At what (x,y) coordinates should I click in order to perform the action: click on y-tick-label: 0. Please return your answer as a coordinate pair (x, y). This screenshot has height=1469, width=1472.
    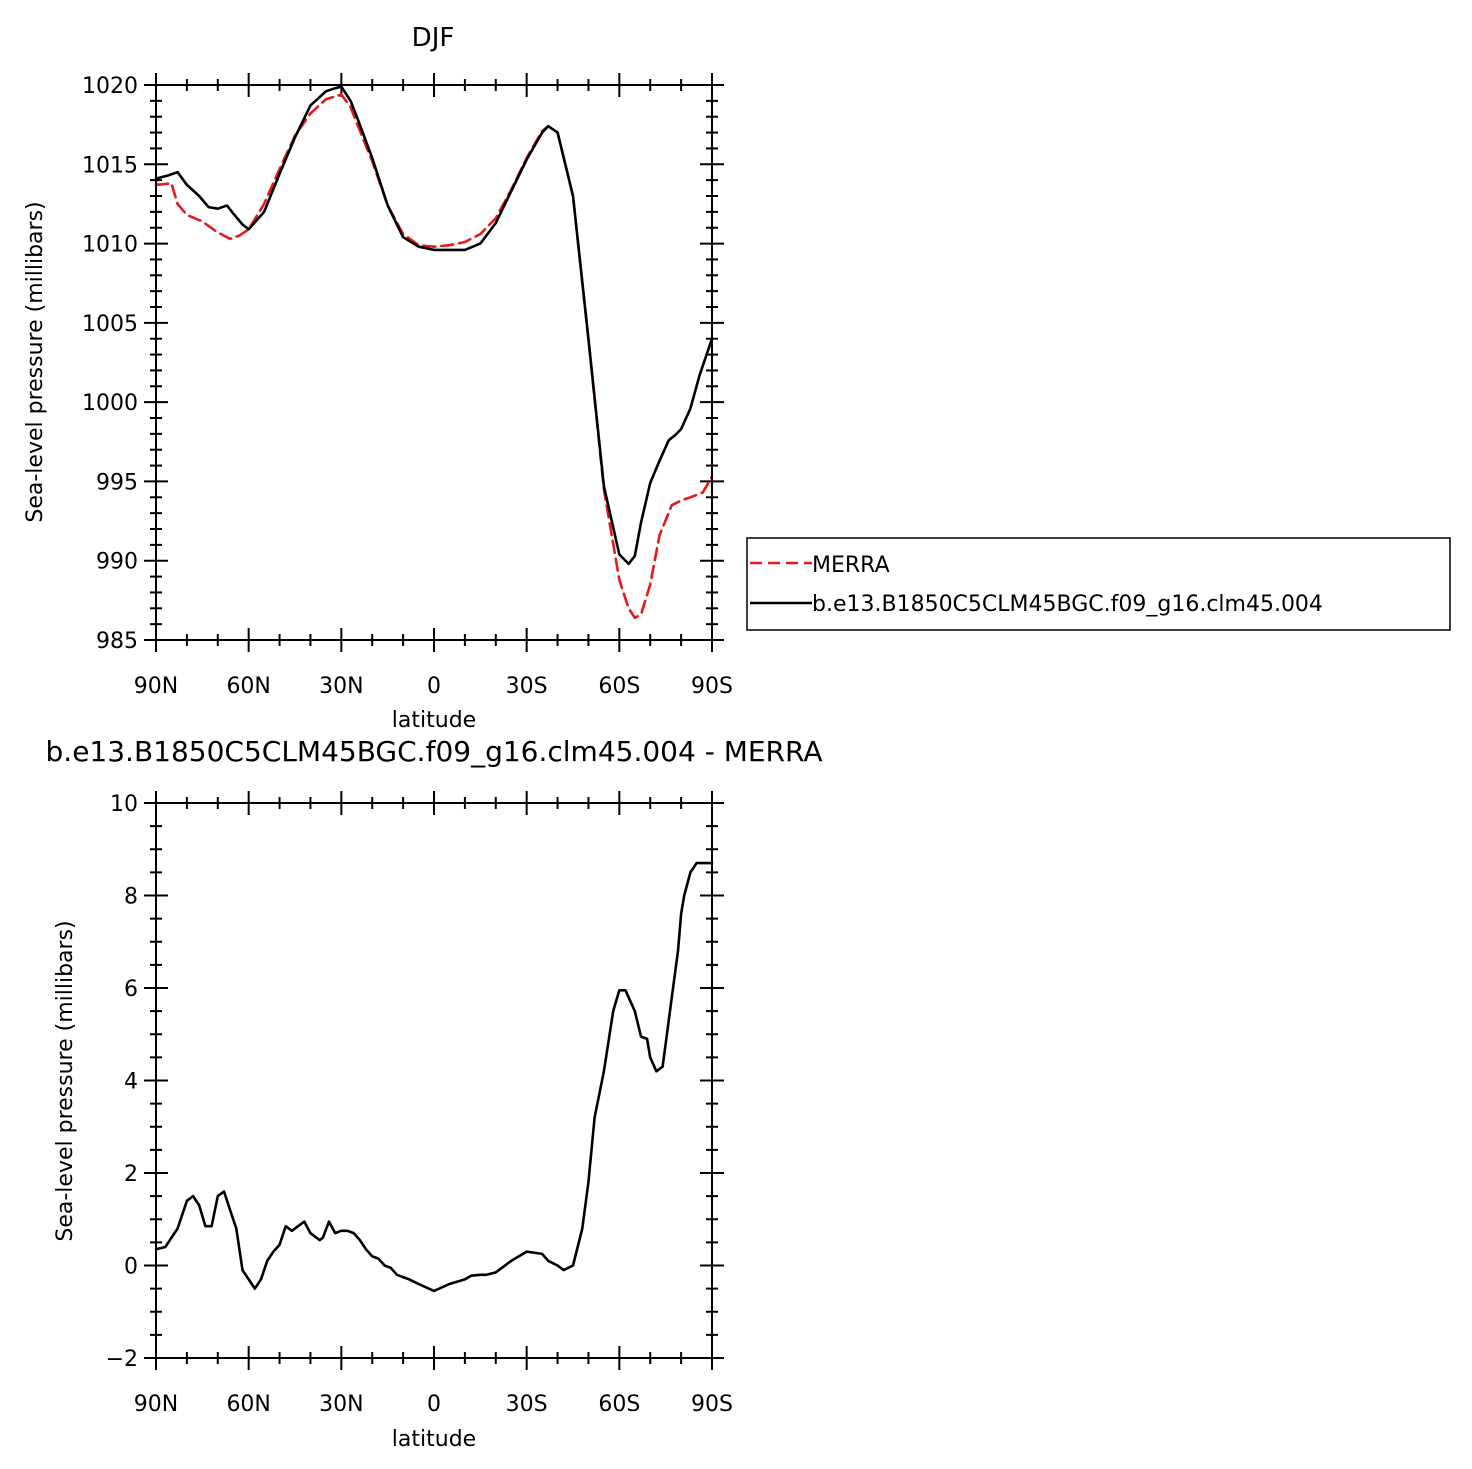
    Looking at the image, I should click on (131, 1267).